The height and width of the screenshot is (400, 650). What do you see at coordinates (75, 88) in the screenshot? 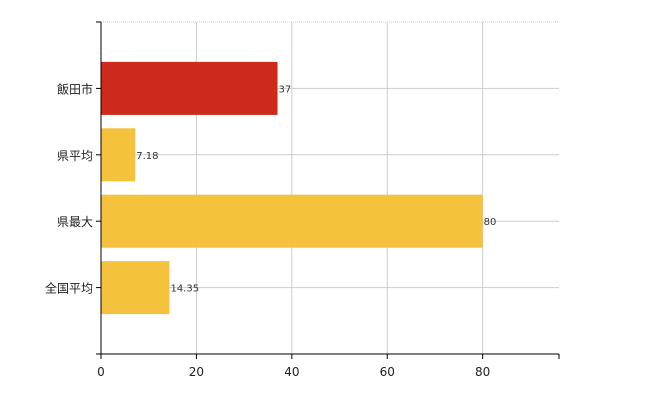
I see `category-label-0: 飯田市` at bounding box center [75, 88].